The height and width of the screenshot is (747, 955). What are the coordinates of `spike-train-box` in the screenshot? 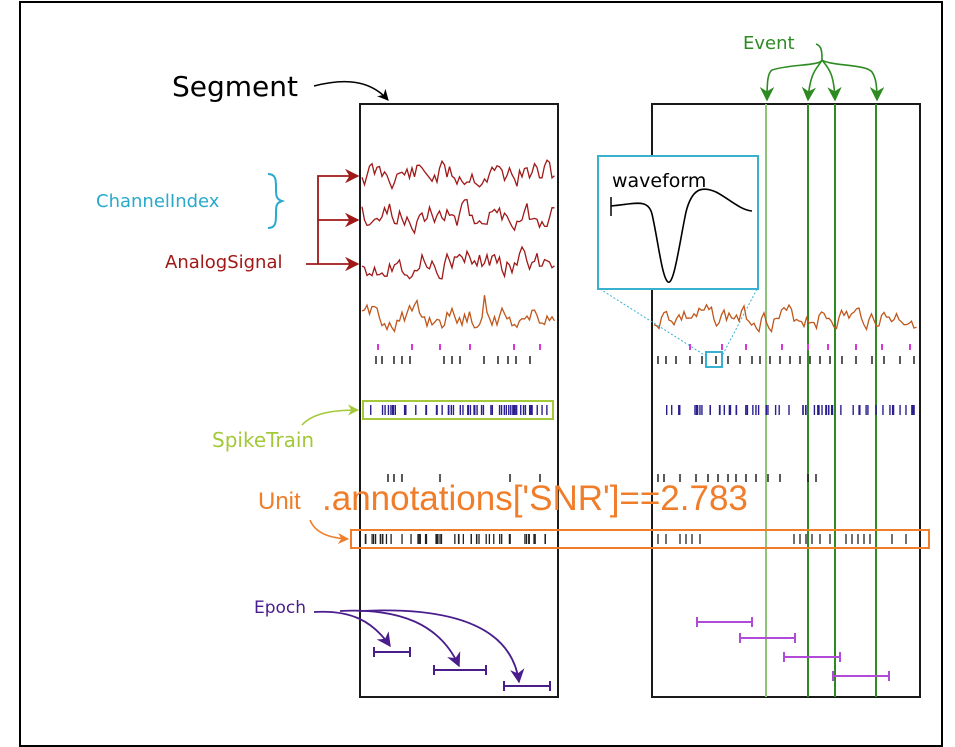 It's located at (458, 410).